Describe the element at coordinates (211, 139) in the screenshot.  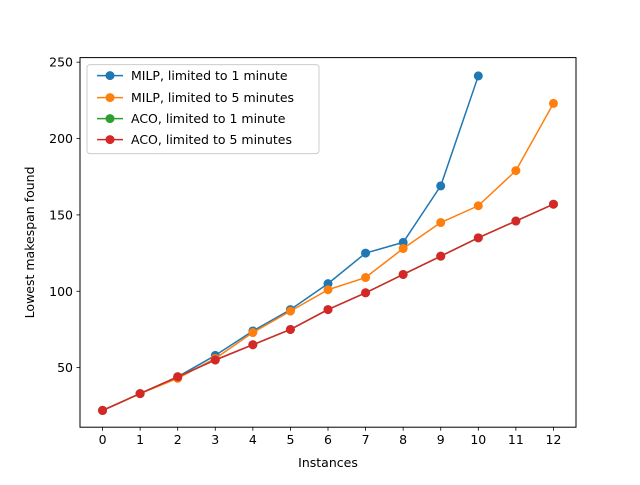
I see `legend-label: ACO, limited to 5 minutes` at that location.